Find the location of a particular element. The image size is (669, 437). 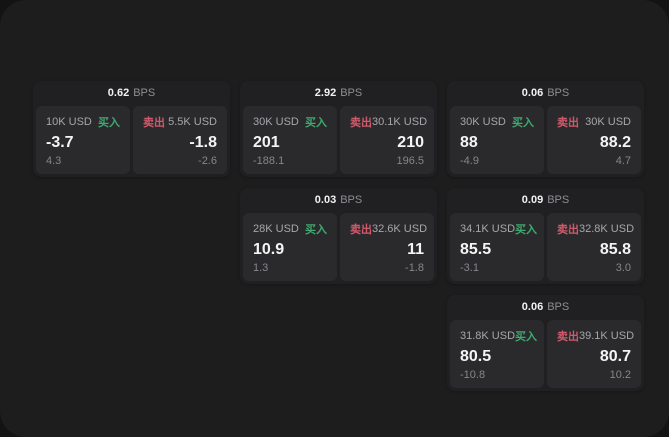

quote-panels: 28K USD 买入 10.9 1.3 卖出 32.6K USD 11 -1.8 is located at coordinates (338, 248).